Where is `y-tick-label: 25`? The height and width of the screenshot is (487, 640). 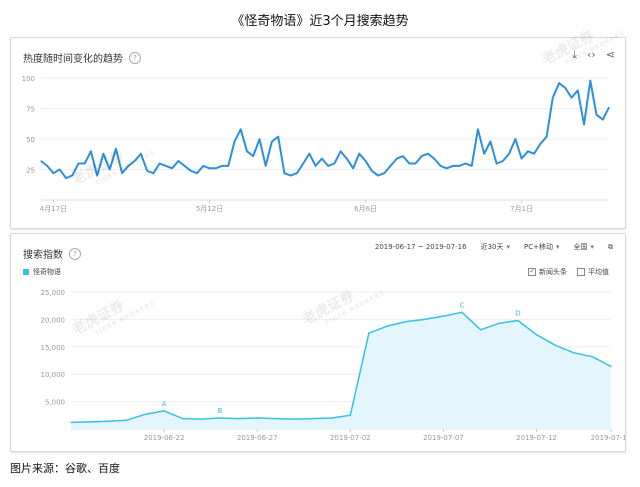 y-tick-label: 25 is located at coordinates (30, 171).